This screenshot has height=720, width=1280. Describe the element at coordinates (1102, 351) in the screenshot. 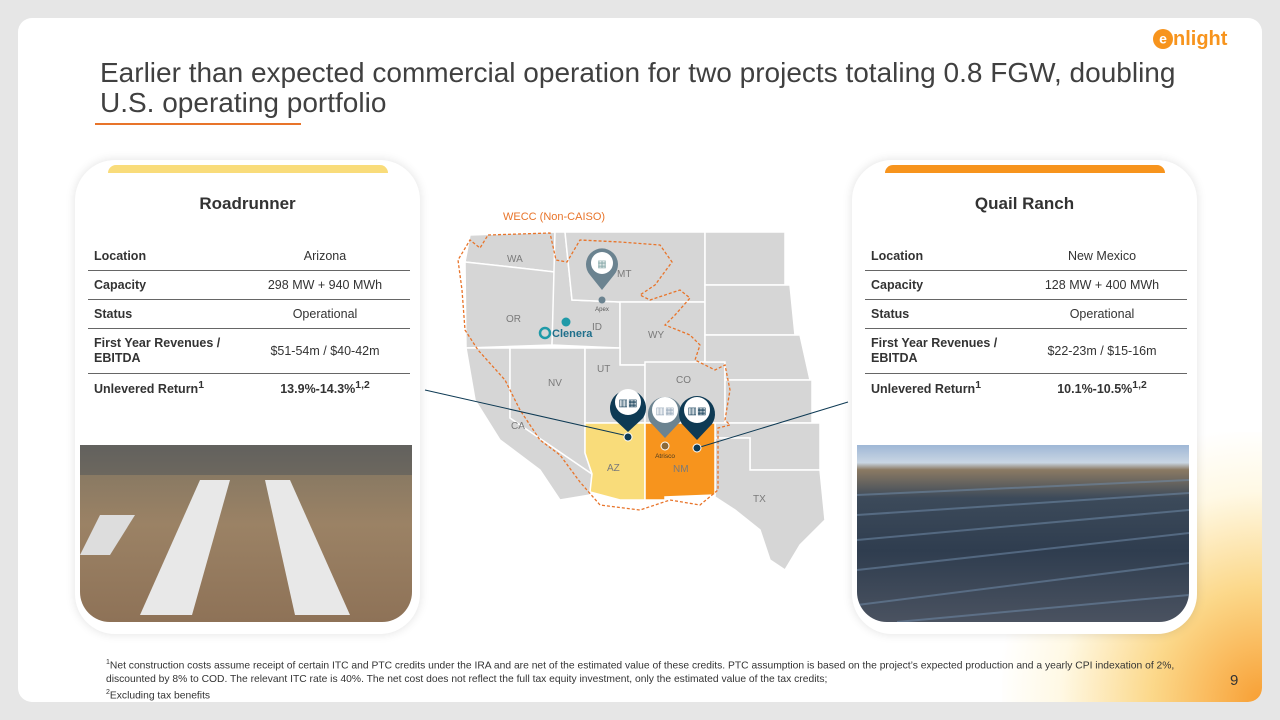

I see `row-value: $22-23m / $15-16m` at that location.